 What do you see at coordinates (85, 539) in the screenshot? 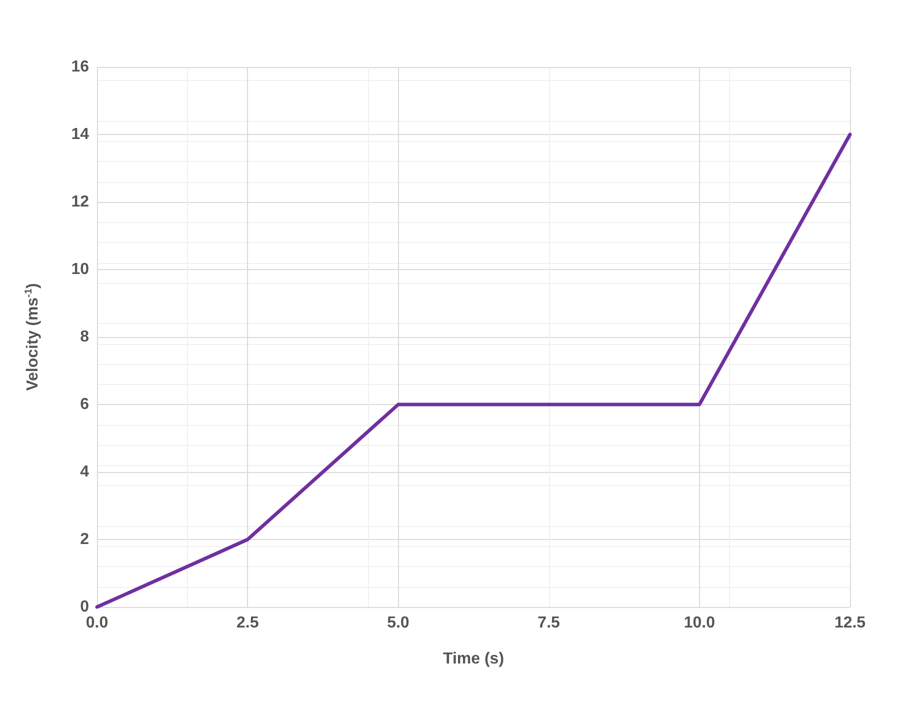
I see `y-tick-label: 2` at bounding box center [85, 539].